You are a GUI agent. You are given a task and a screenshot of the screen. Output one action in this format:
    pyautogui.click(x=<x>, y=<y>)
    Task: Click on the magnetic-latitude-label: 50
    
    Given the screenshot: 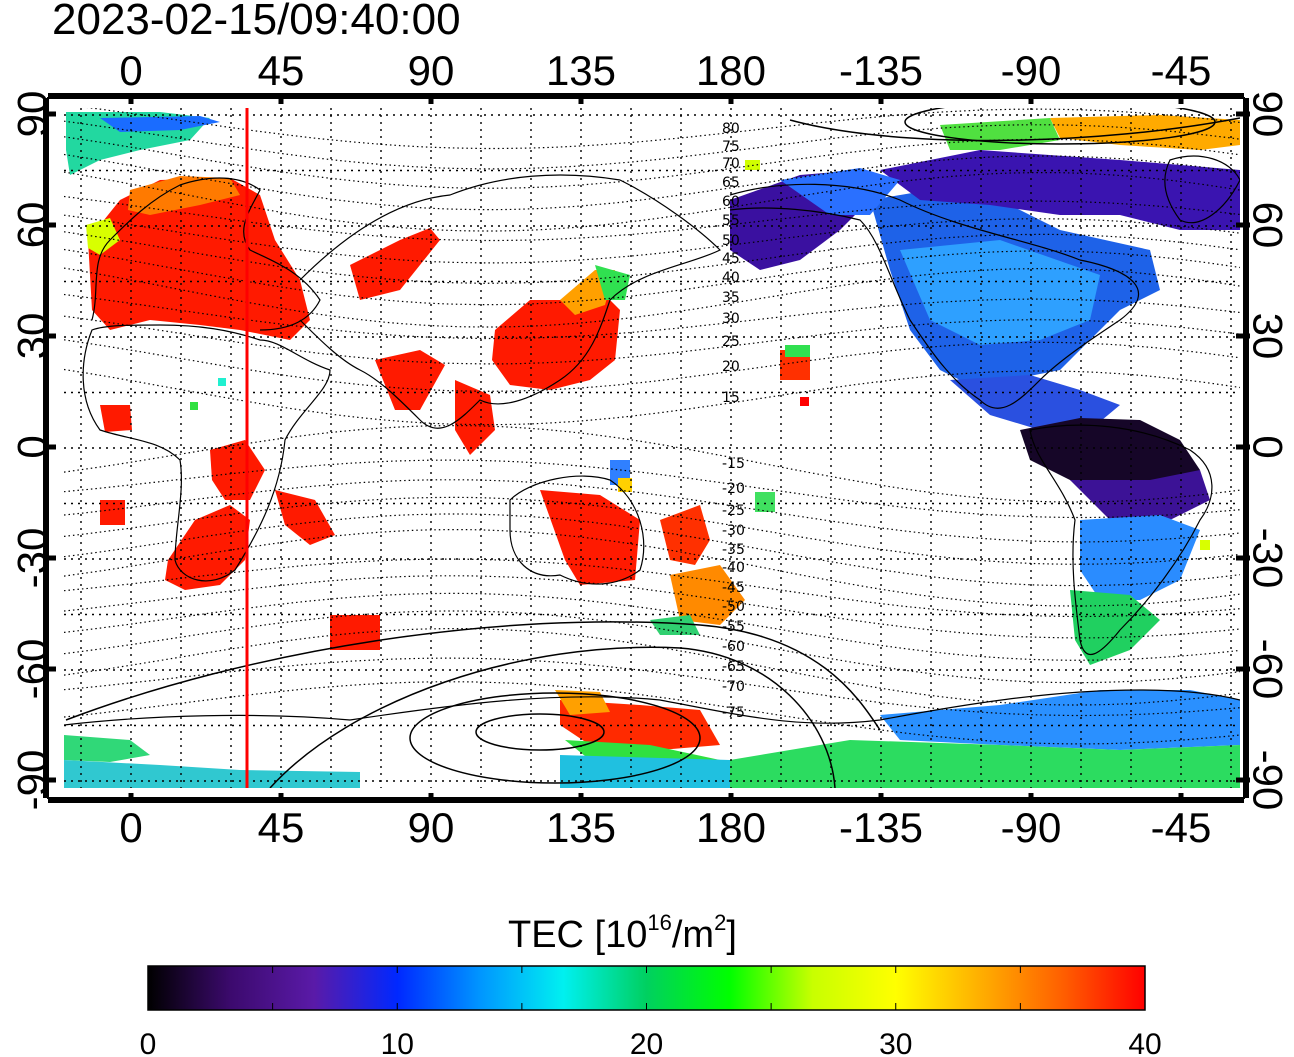 What is the action you would take?
    pyautogui.click(x=731, y=241)
    